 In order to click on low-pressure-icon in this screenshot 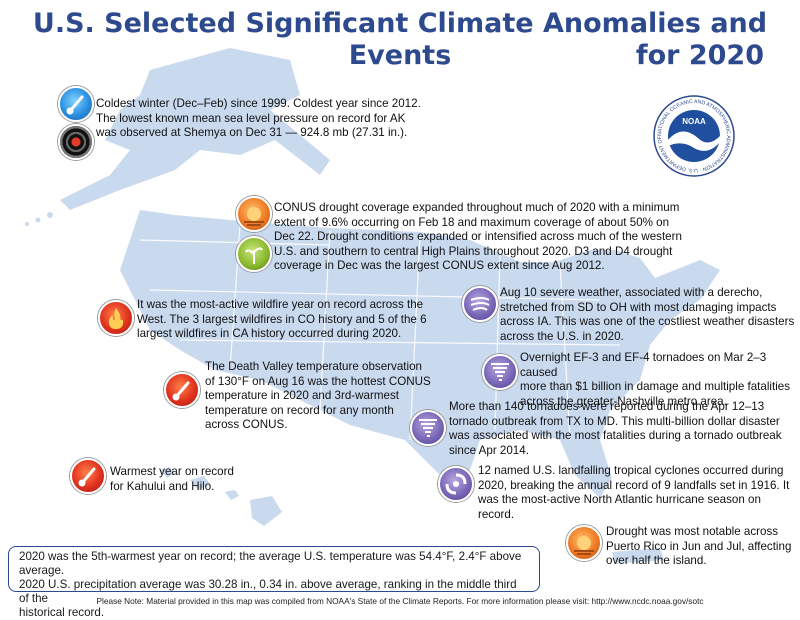, I will do `click(76, 142)`.